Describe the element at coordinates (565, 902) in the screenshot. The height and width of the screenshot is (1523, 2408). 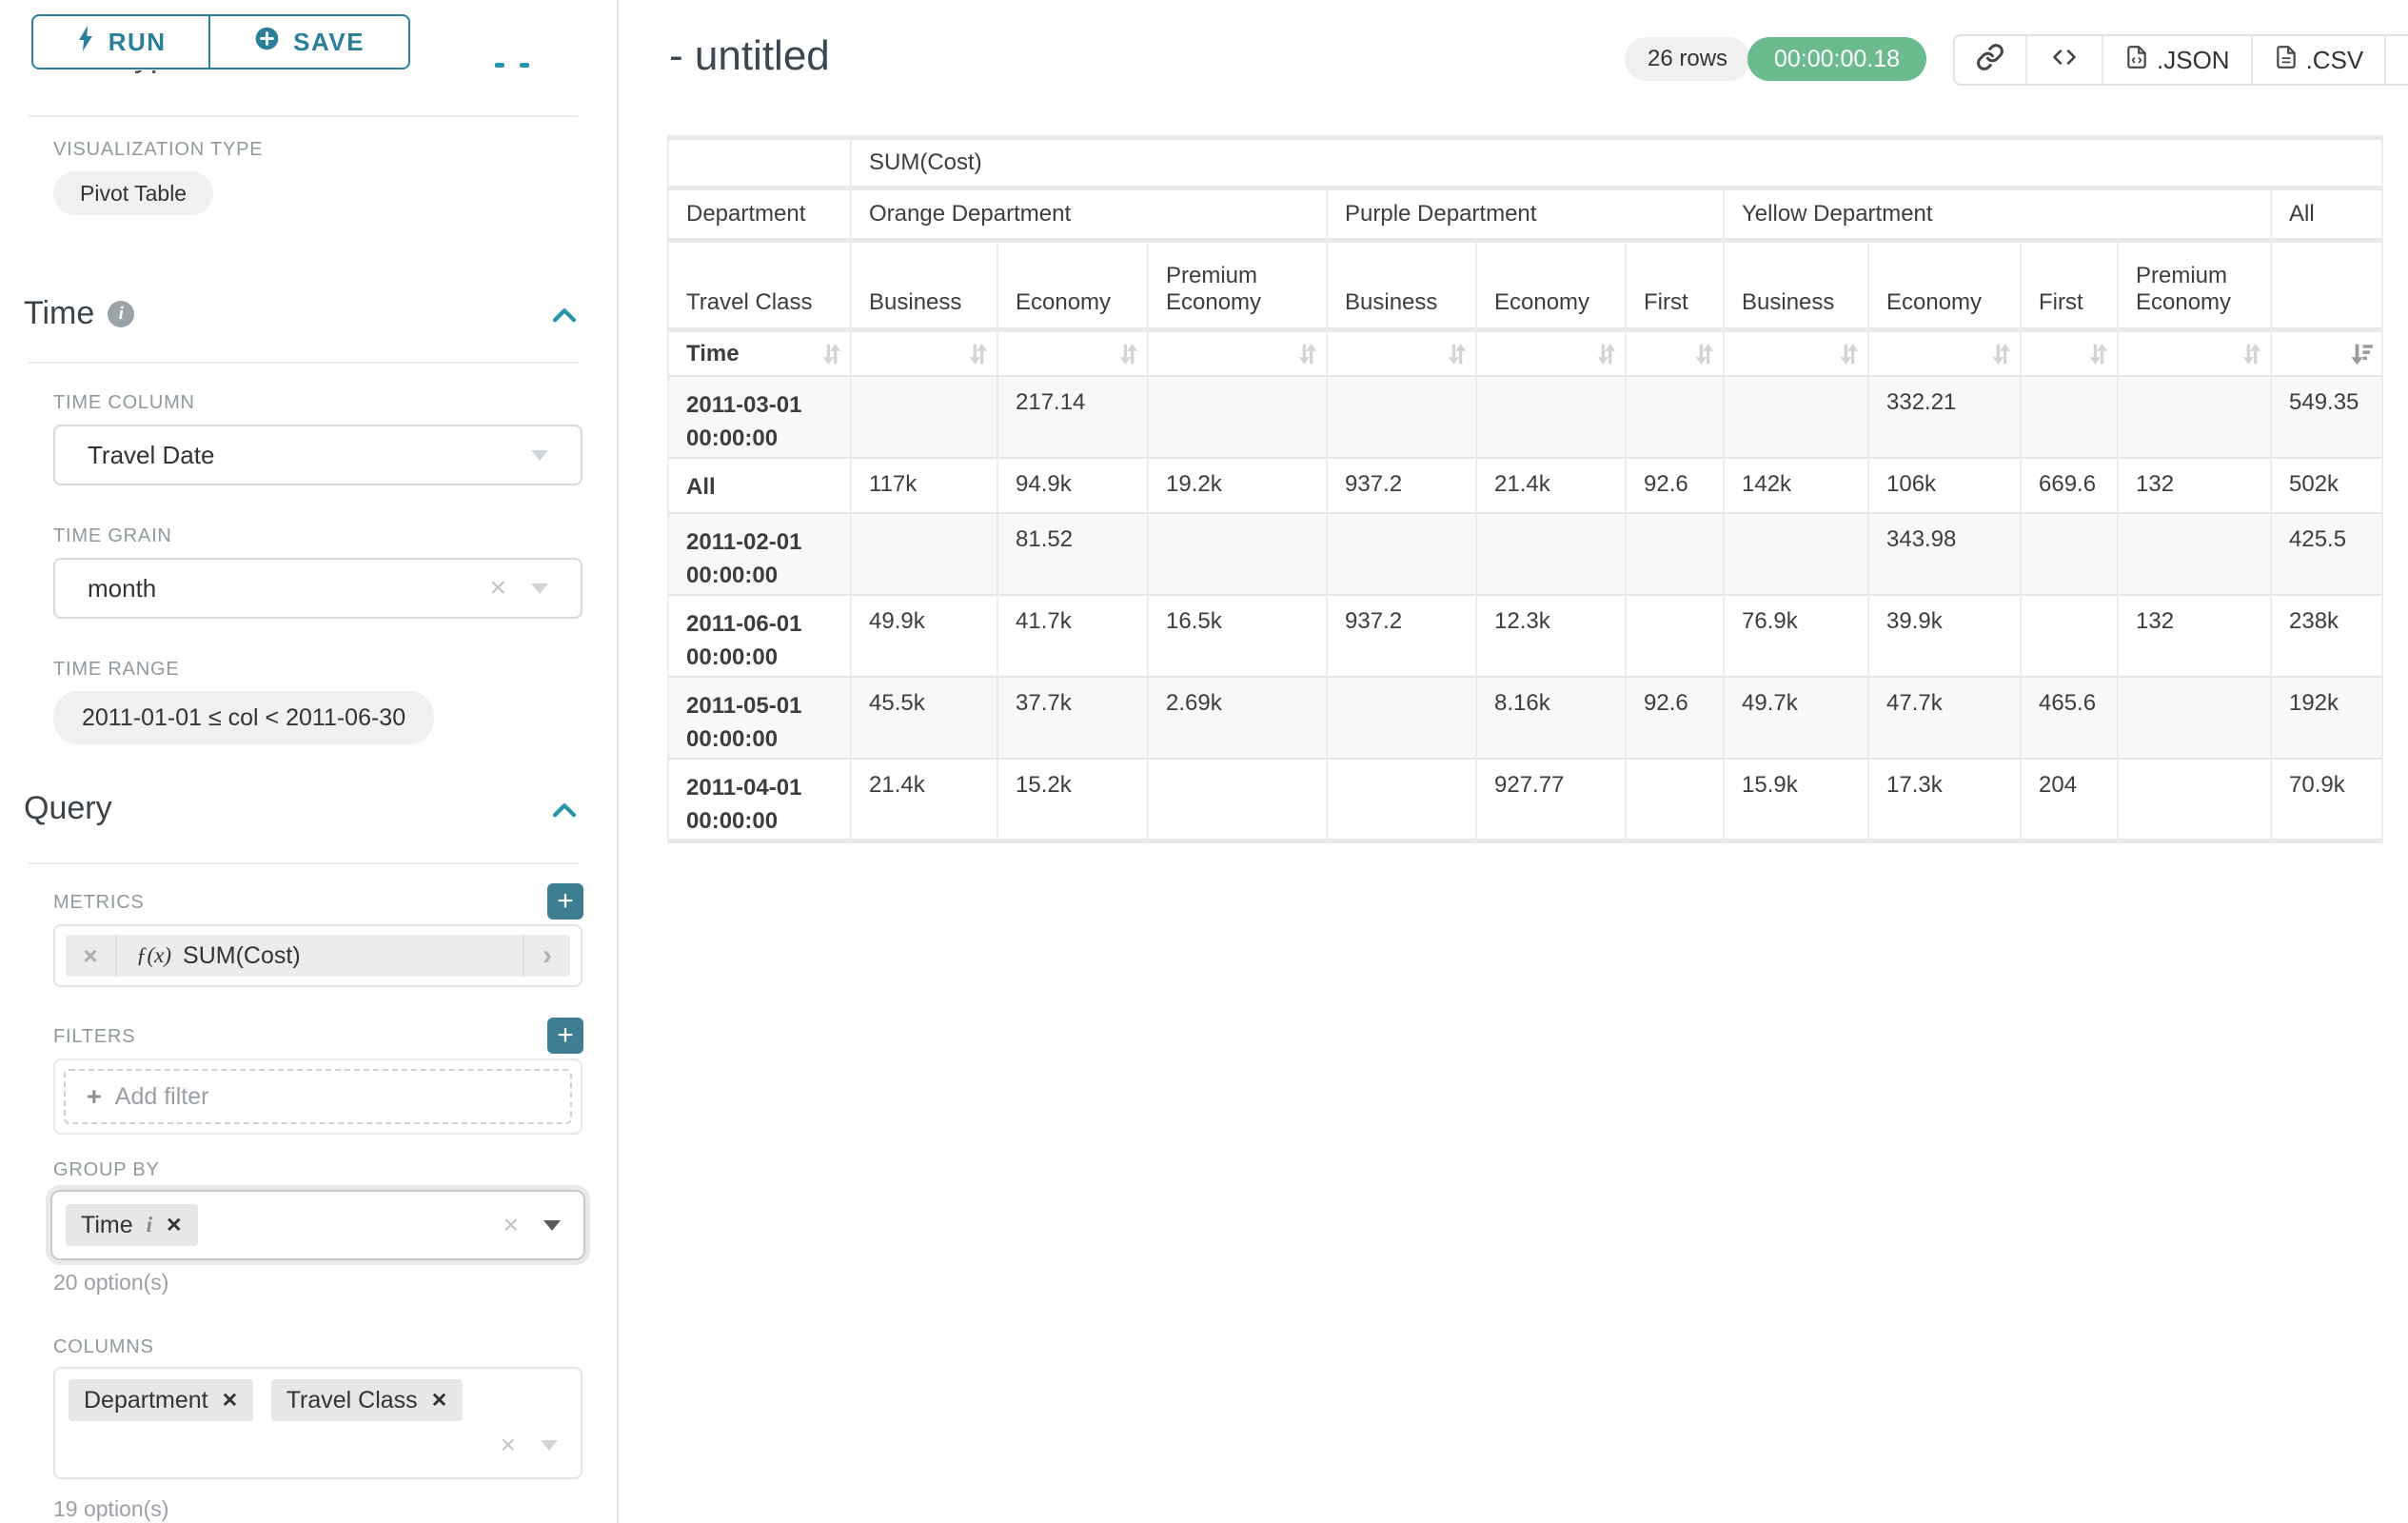
I see `add-metric-button: +` at that location.